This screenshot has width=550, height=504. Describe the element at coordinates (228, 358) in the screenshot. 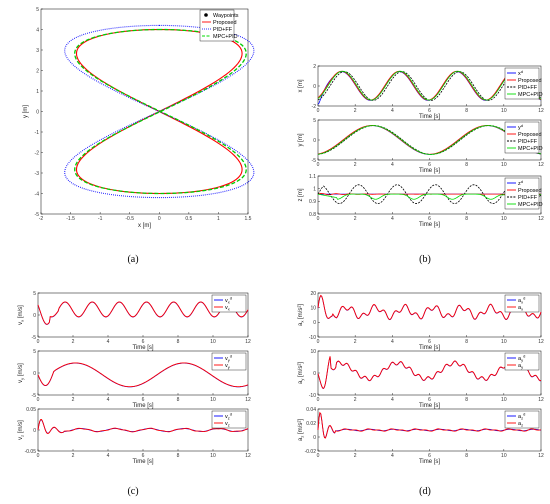

I see `legend-entry-label: vyd` at that location.